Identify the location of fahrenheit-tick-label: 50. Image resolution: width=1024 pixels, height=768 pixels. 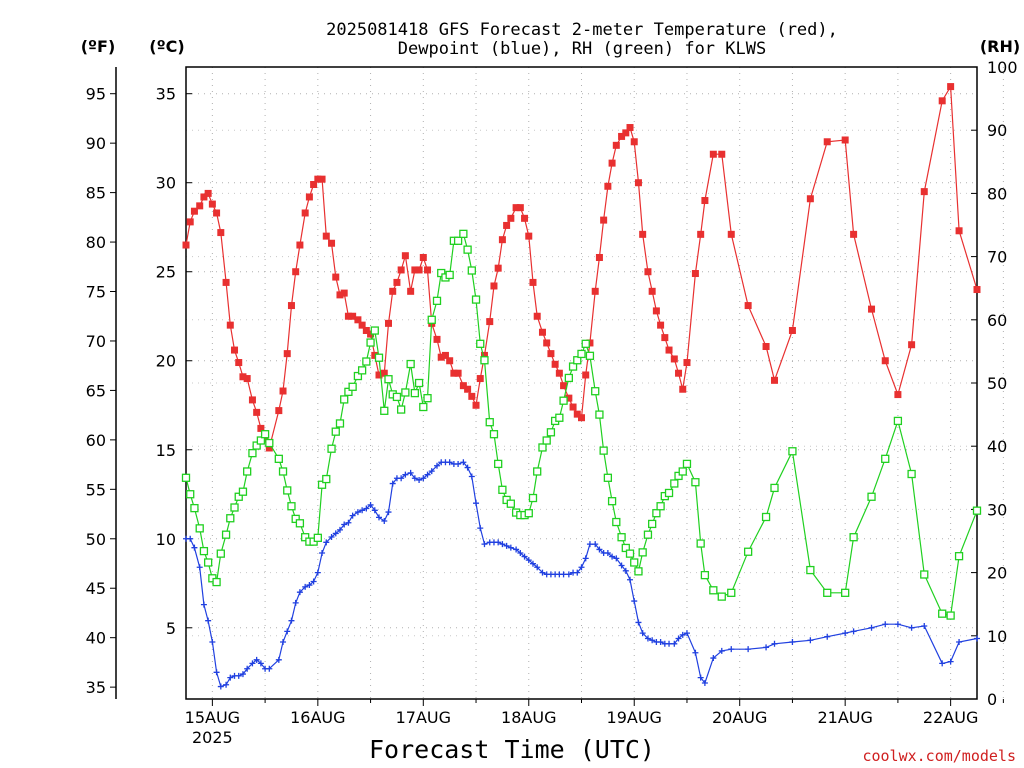
(96, 539).